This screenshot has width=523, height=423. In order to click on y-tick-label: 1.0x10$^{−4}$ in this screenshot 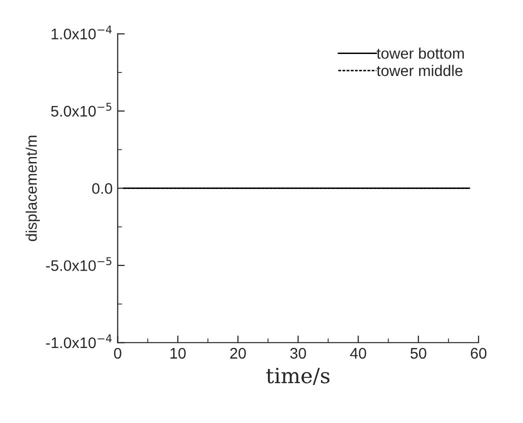, I will do `click(82, 33)`.